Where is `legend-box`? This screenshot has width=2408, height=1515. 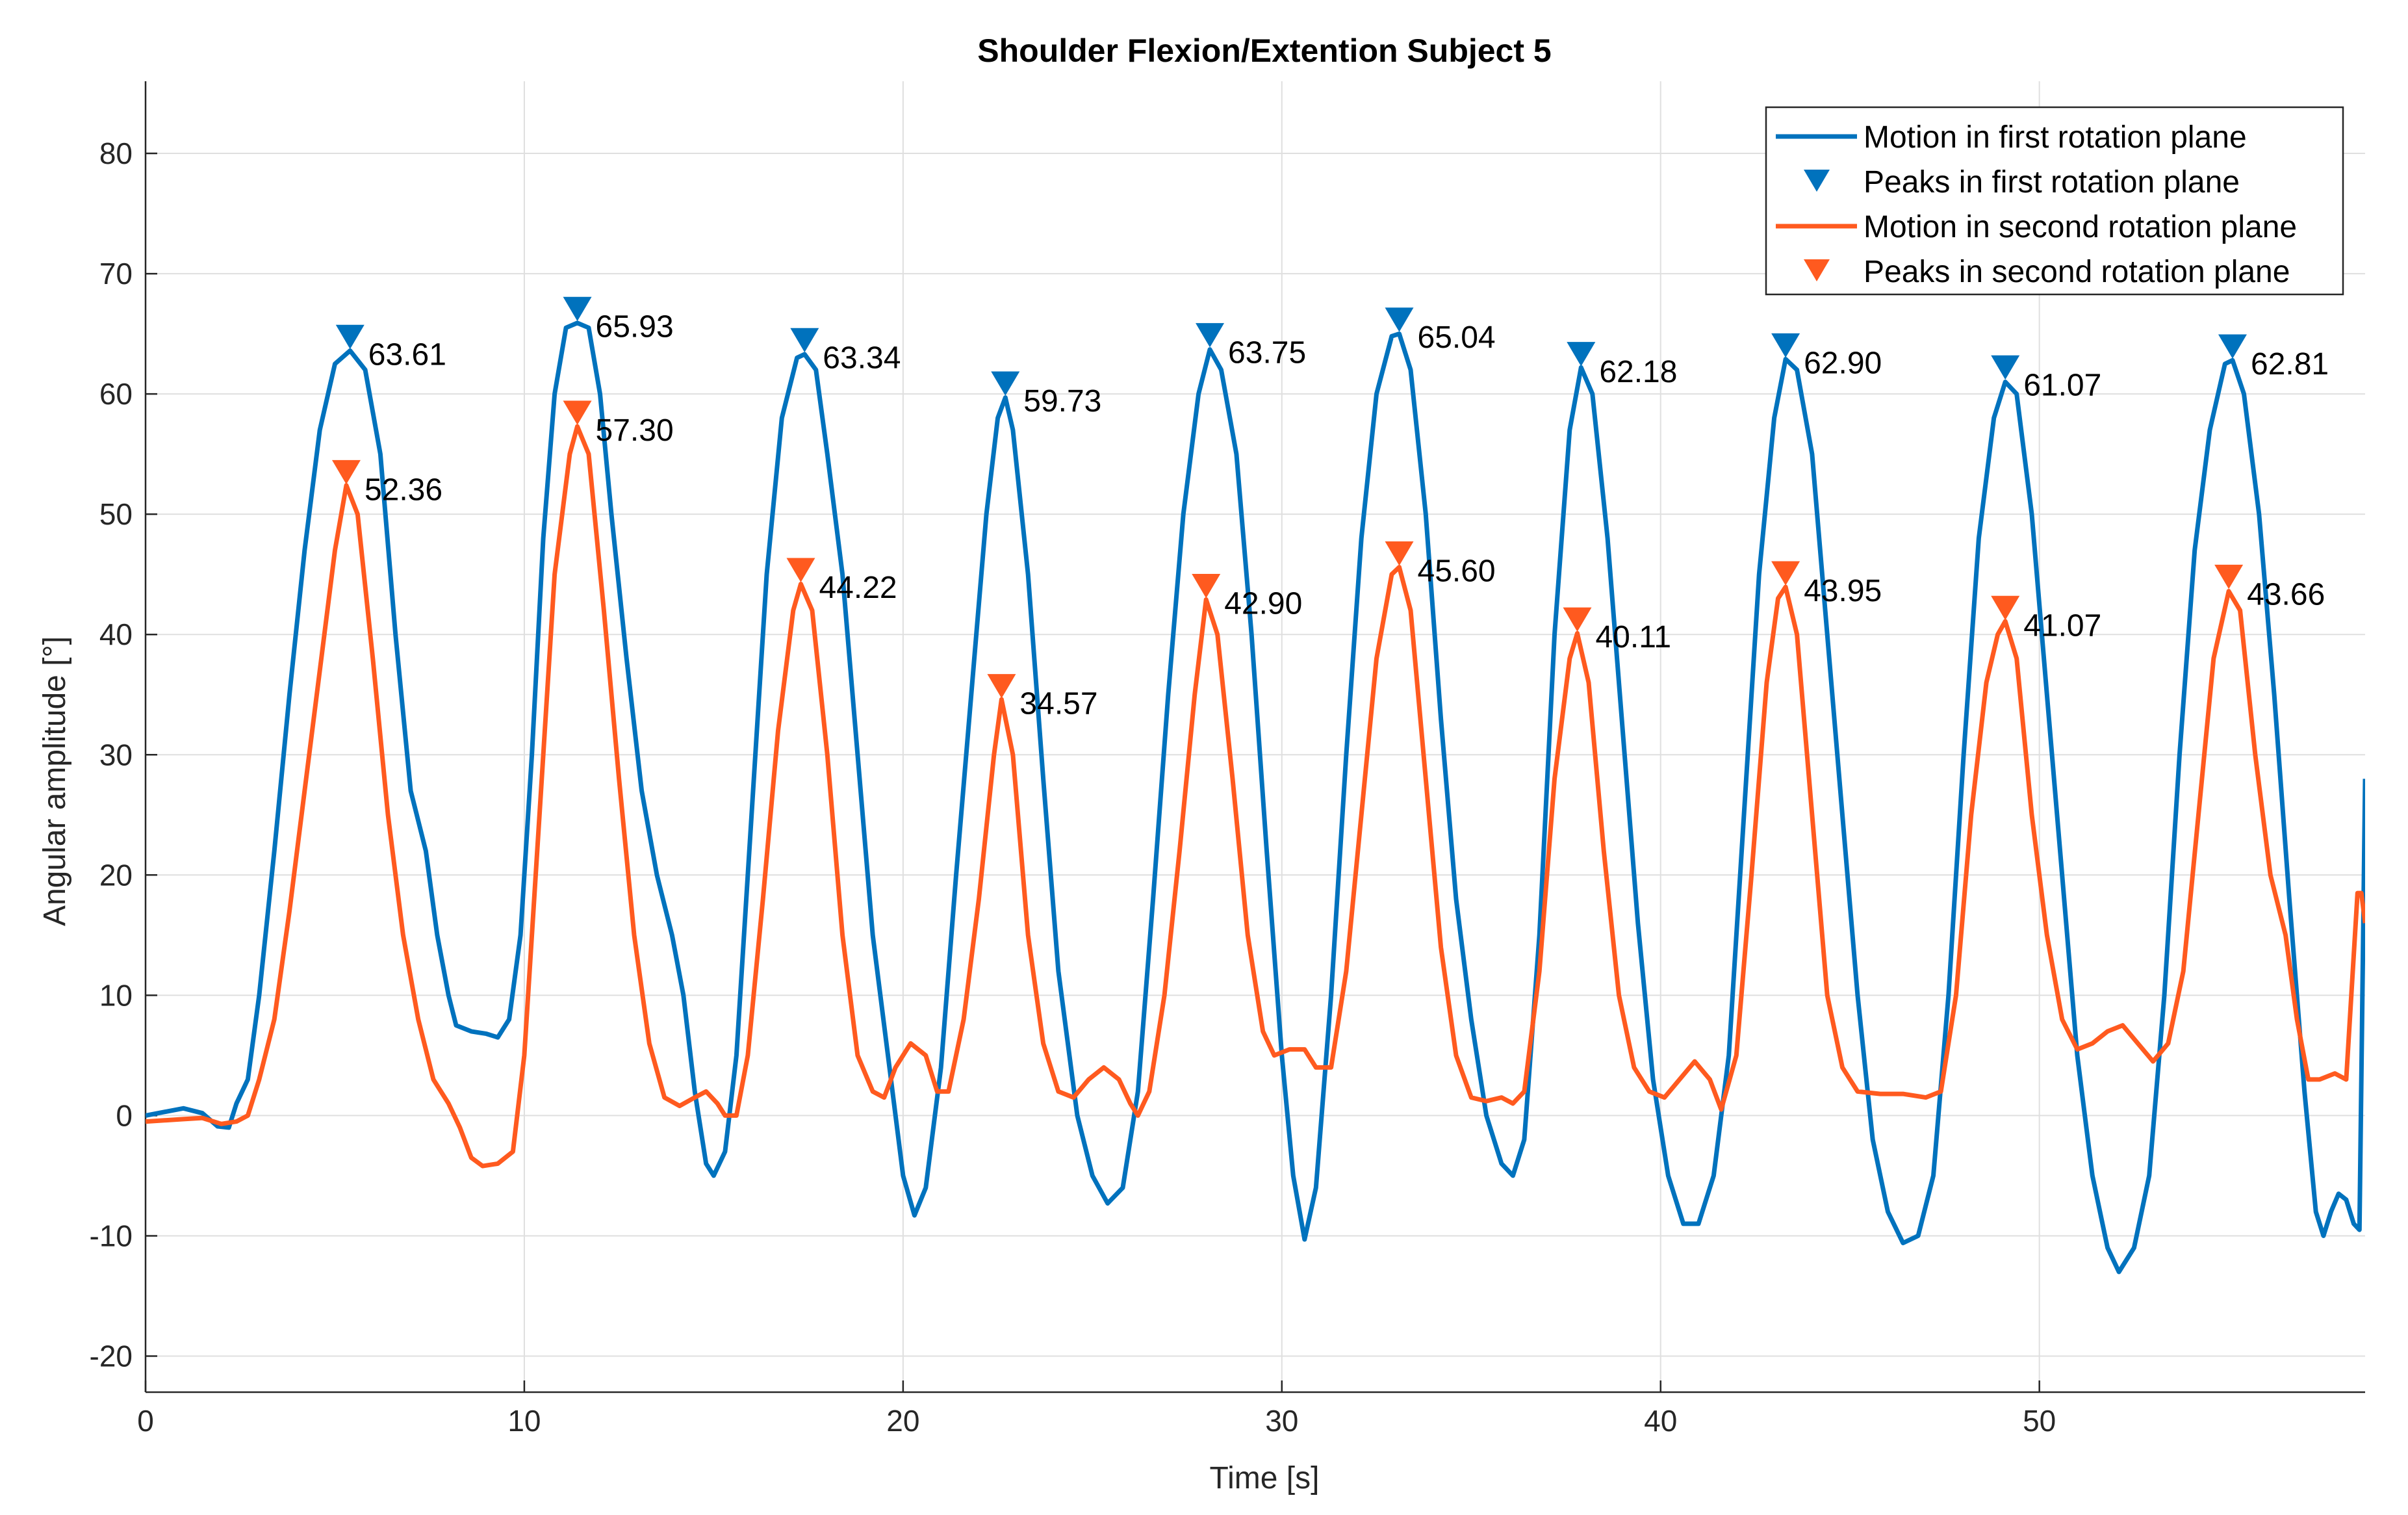
legend-box is located at coordinates (2054, 201).